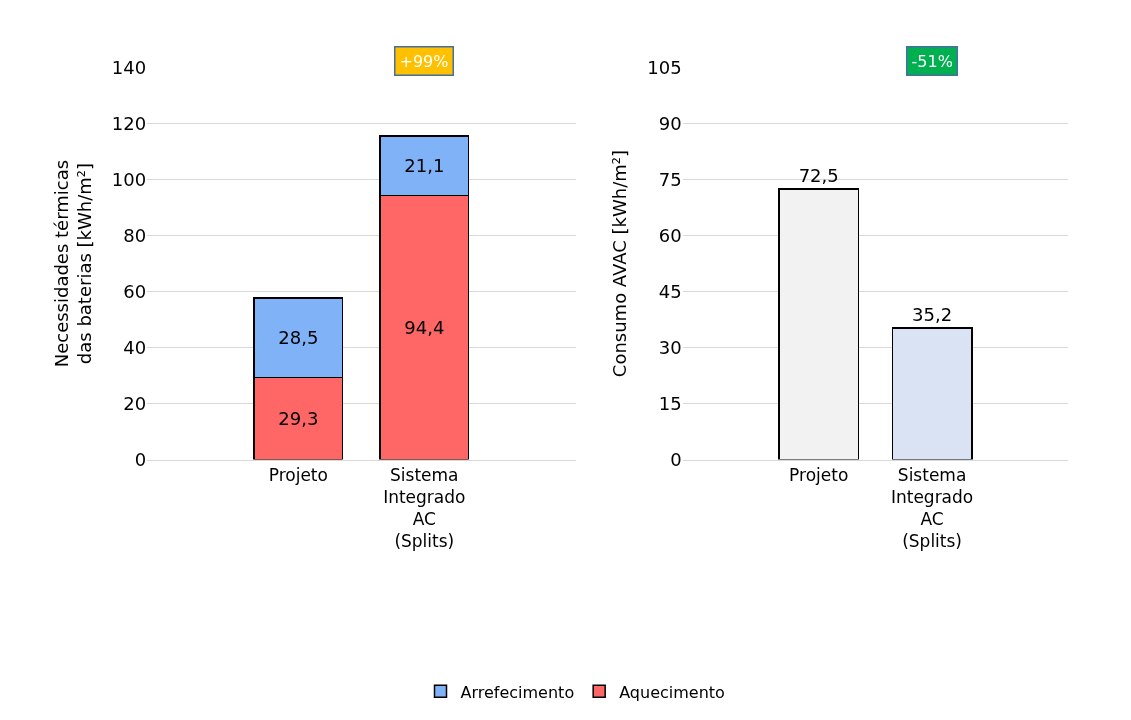  Describe the element at coordinates (670, 347) in the screenshot. I see `y-tick-label: 30` at that location.